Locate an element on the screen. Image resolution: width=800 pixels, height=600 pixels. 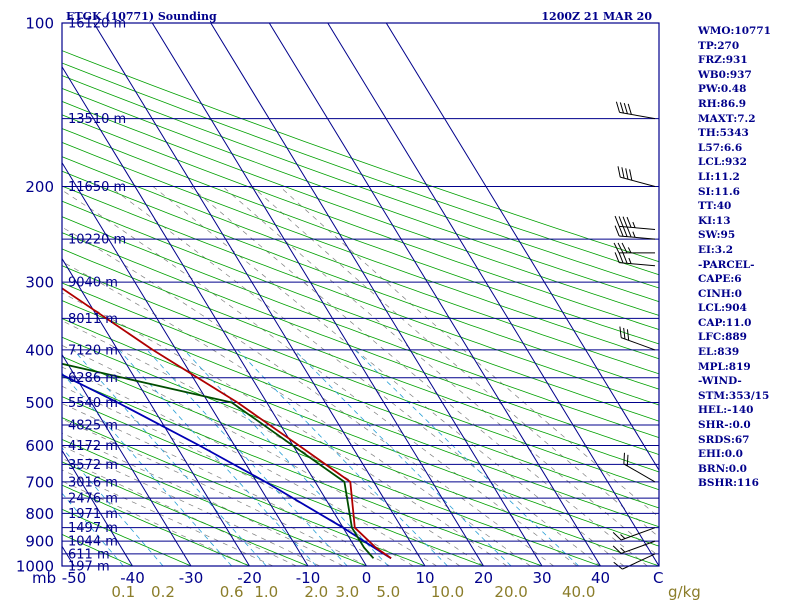
temperature-tick-label: 0 is located at coordinates (367, 578).